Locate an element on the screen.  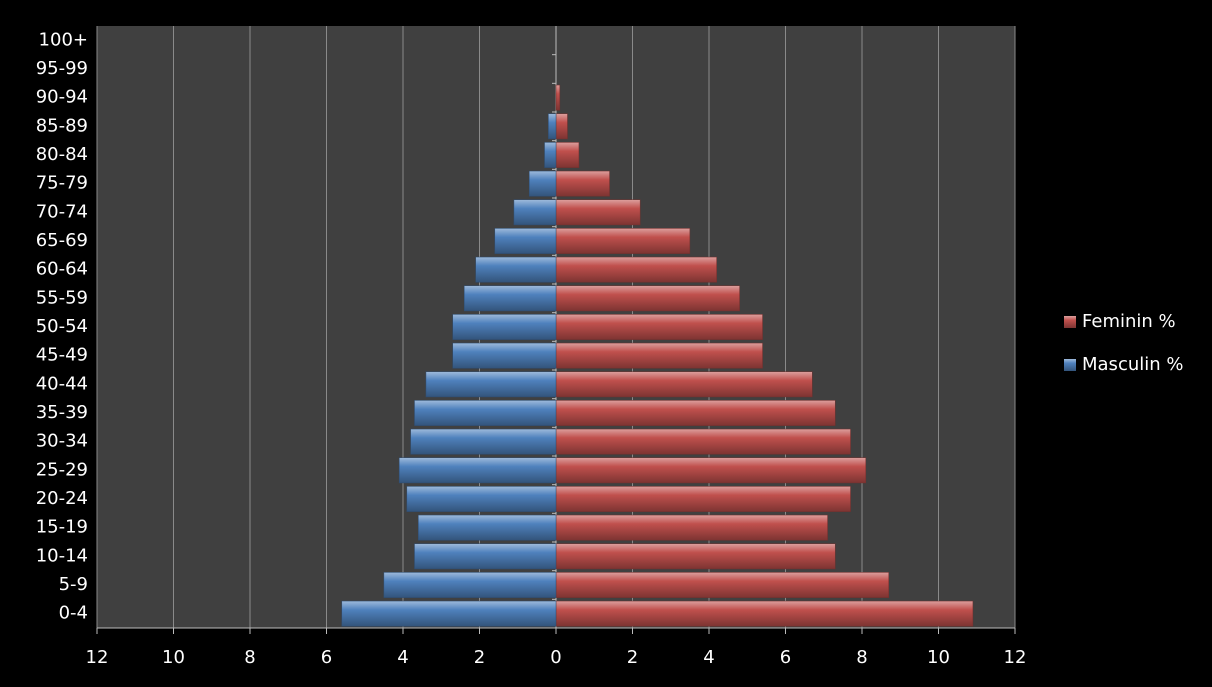
y-tick-label: 55-59 is located at coordinates (62, 297).